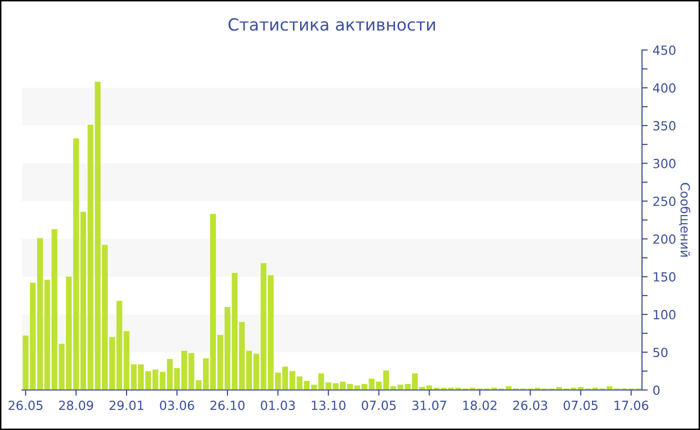 The height and width of the screenshot is (430, 700). I want to click on y-tick-label: 350, so click(664, 125).